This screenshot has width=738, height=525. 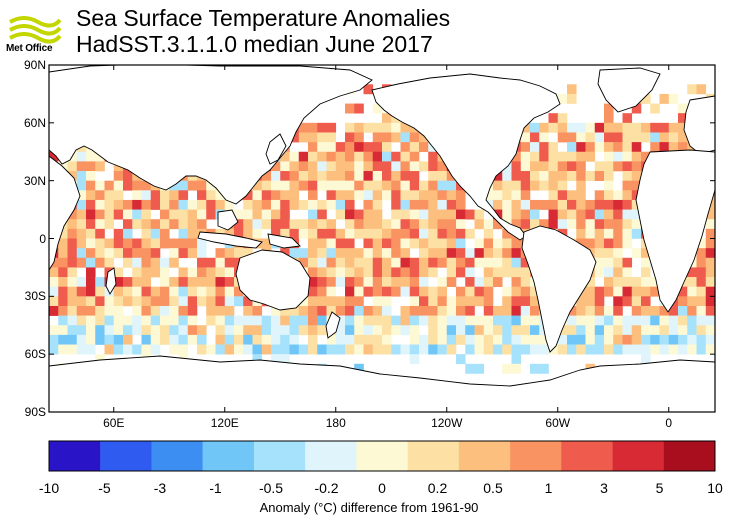 I want to click on colorbar-tick-label: 0, so click(x=382, y=488).